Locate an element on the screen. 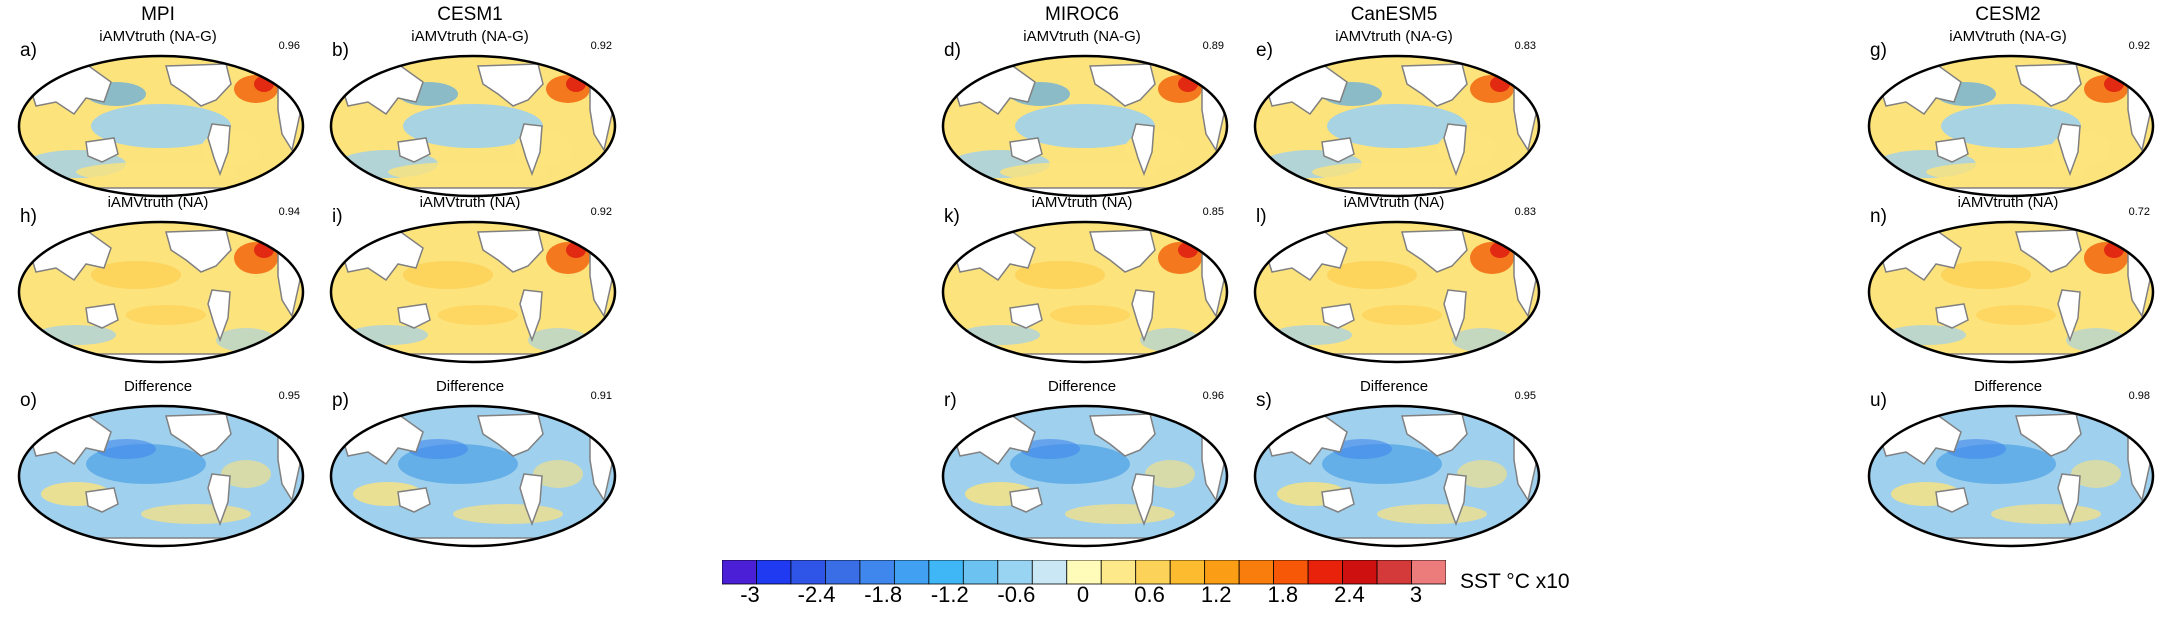 This screenshot has width=2166, height=617. map-panel: iAMVtruth (NA) k) 0.85 is located at coordinates (1082, 285).